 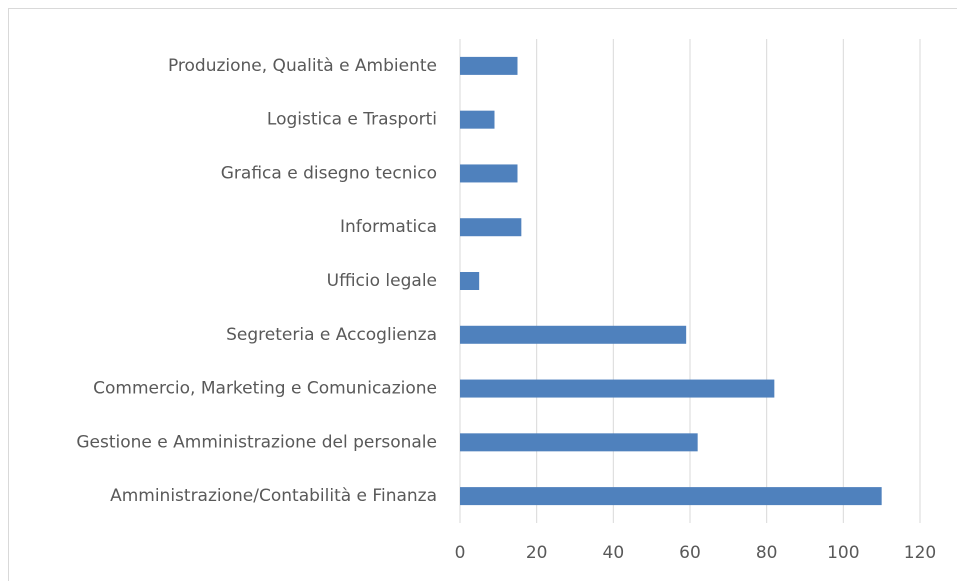 What do you see at coordinates (767, 553) in the screenshot?
I see `x-tick-label: 80` at bounding box center [767, 553].